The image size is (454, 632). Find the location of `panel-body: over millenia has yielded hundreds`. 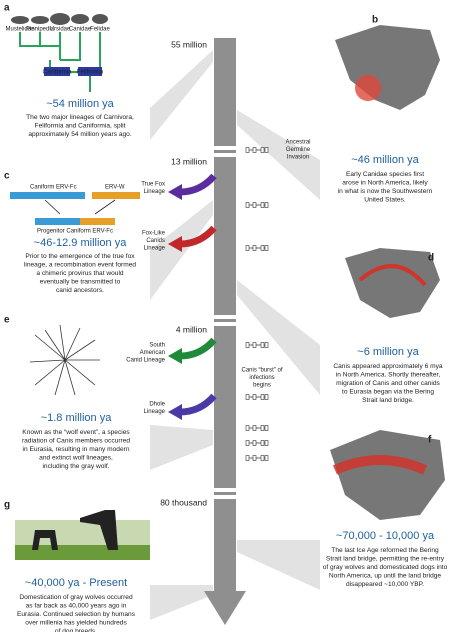

panel-body: over millenia has yielded hundreds is located at coordinates (76, 622).